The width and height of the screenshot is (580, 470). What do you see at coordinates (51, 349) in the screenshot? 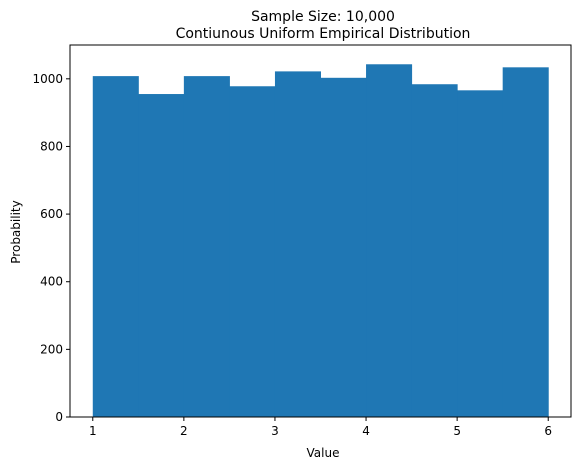
I see `y-tick-label: 200` at bounding box center [51, 349].